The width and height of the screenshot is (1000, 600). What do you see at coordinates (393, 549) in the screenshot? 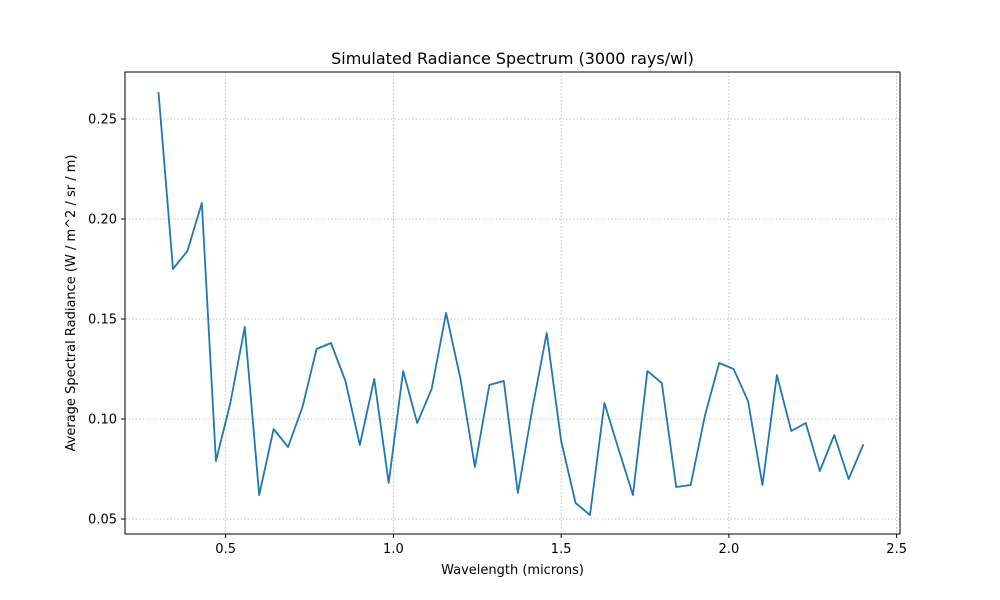
I see `x-tick-label: 1.0` at bounding box center [393, 549].